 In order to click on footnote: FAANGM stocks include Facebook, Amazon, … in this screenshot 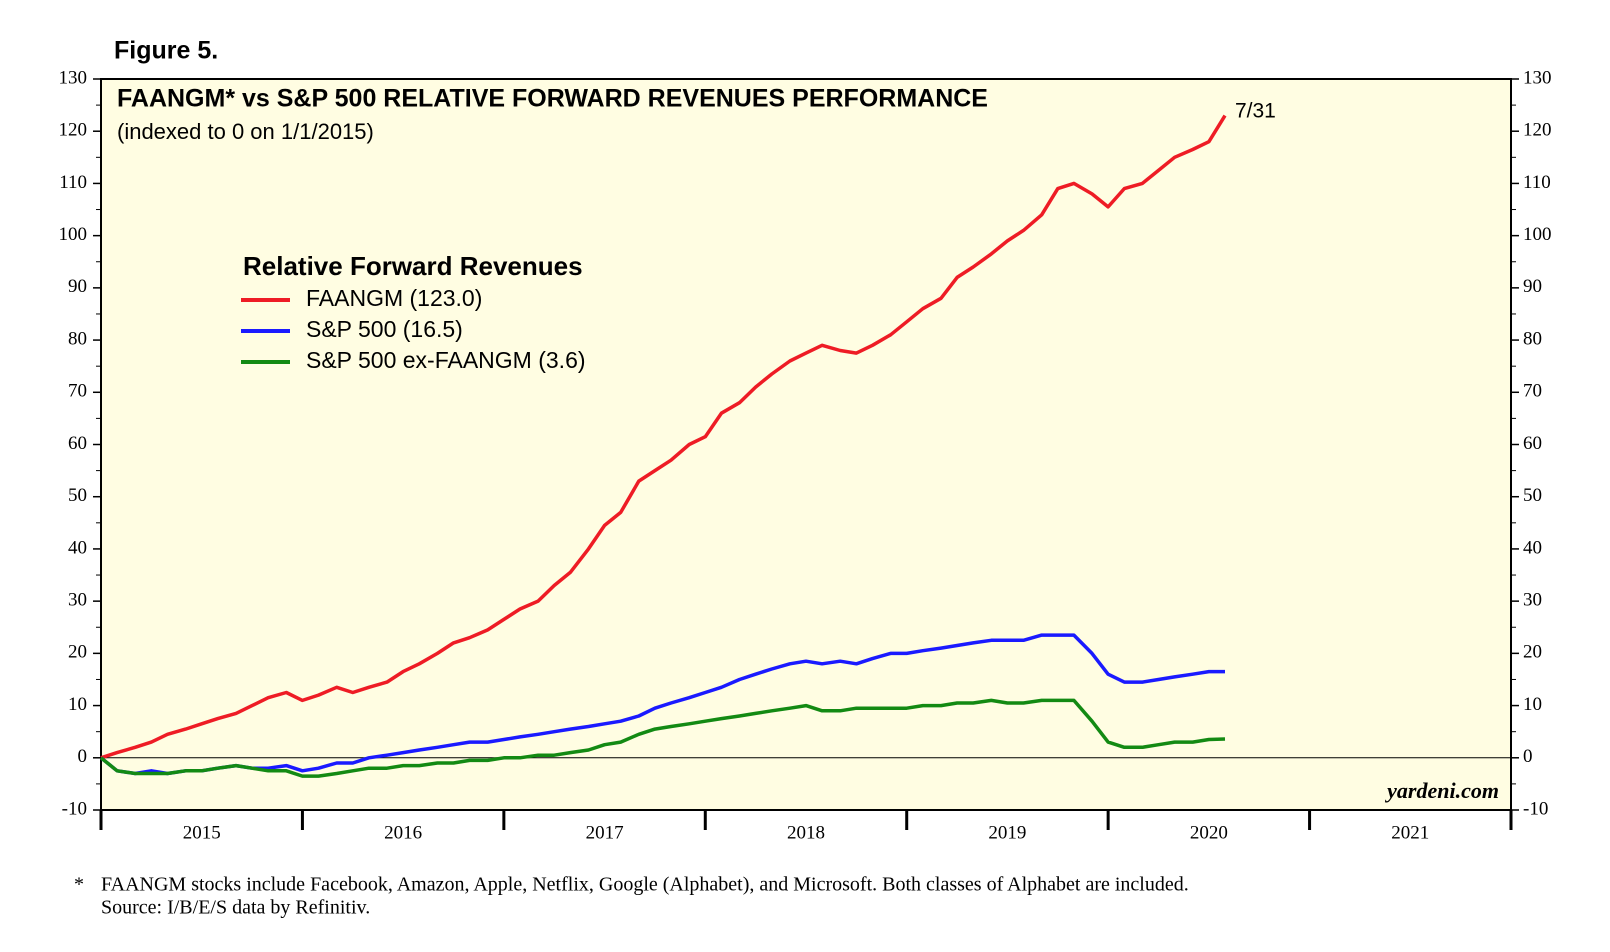, I will do `click(645, 885)`.